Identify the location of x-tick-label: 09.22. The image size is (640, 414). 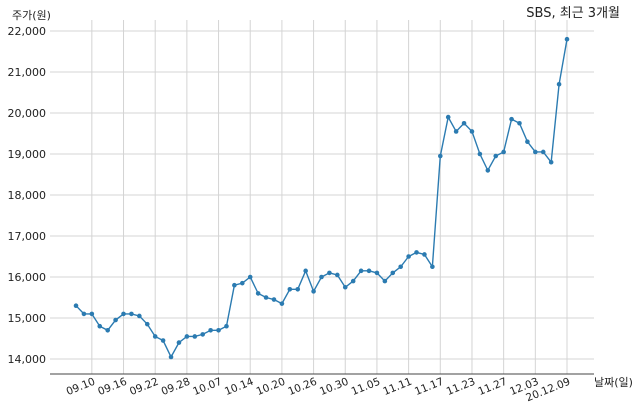
(144, 387).